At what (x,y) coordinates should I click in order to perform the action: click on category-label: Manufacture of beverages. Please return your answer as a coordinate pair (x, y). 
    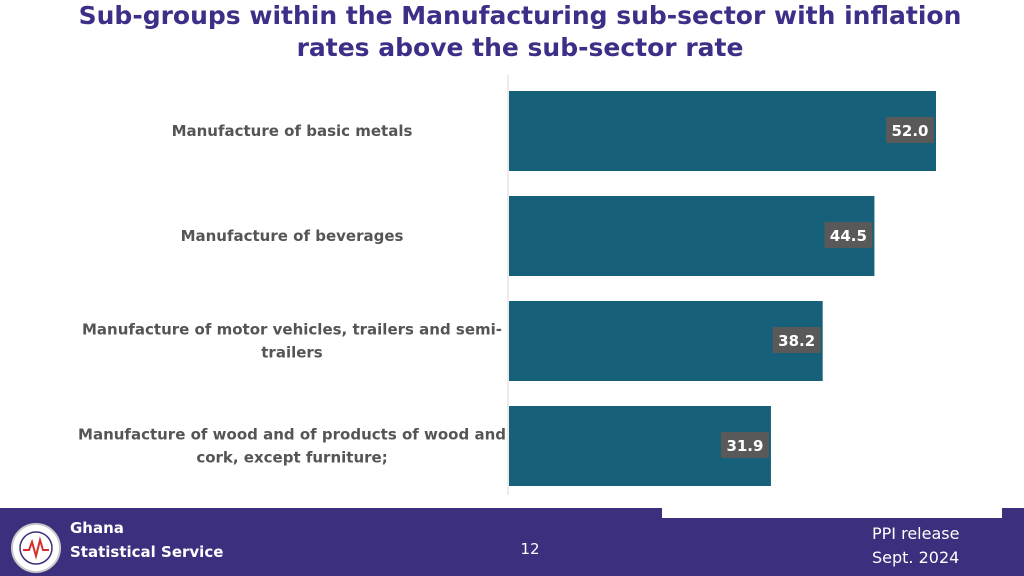
    Looking at the image, I should click on (292, 236).